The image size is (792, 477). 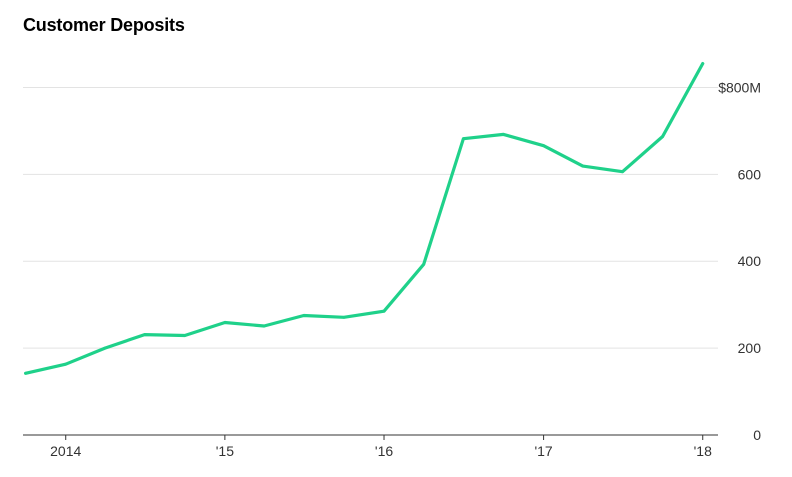 What do you see at coordinates (739, 87) in the screenshot?
I see `y-tick-label: $800M` at bounding box center [739, 87].